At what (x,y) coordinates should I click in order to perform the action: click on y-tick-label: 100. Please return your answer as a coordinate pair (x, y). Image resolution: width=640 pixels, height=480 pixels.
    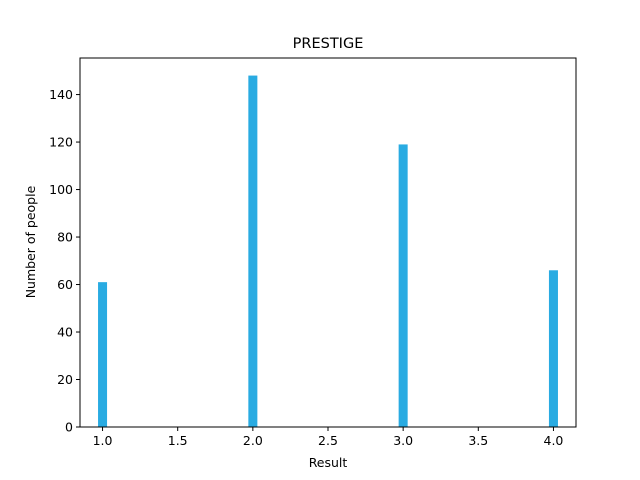
    Looking at the image, I should click on (61, 189).